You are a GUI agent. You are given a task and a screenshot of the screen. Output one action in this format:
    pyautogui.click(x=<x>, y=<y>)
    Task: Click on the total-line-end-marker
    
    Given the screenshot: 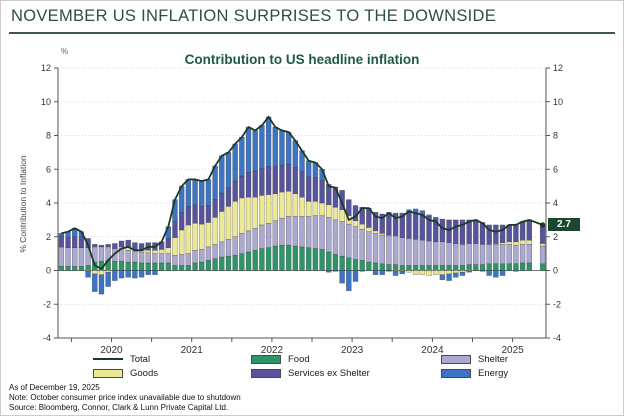 What is the action you would take?
    pyautogui.click(x=543, y=225)
    